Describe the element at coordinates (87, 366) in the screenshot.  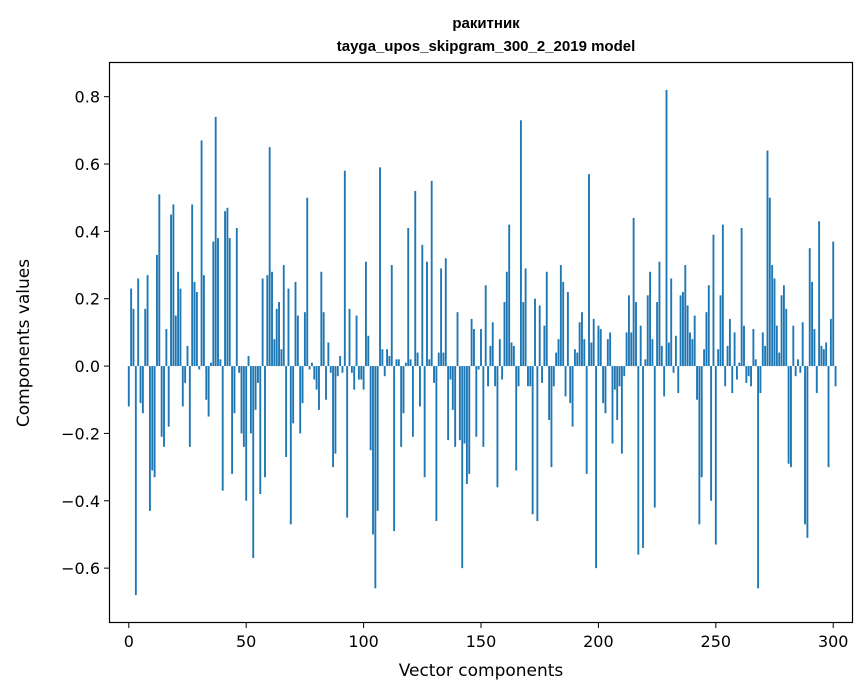
I see `y-tick-label: 0.0` at that location.